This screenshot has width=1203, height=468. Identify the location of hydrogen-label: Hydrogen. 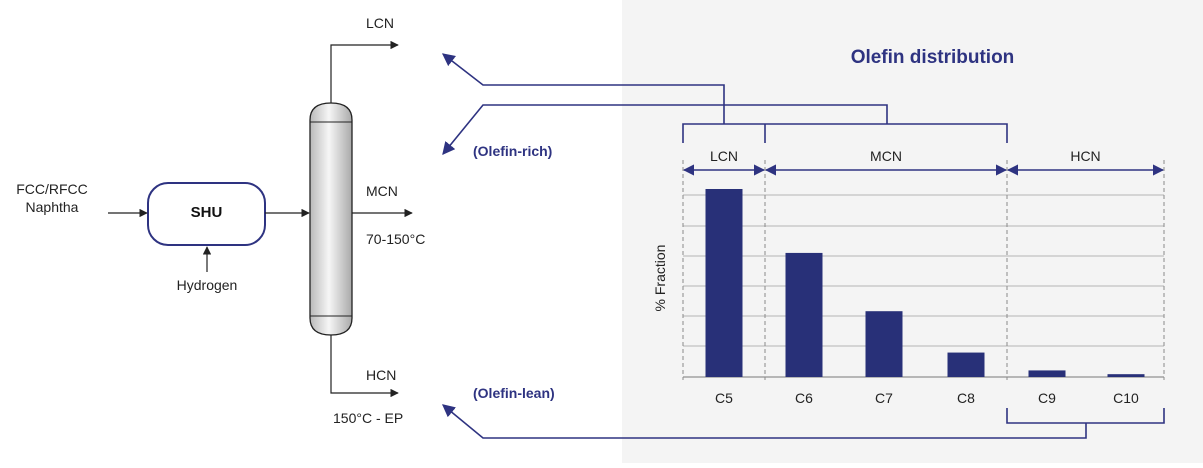
(207, 285).